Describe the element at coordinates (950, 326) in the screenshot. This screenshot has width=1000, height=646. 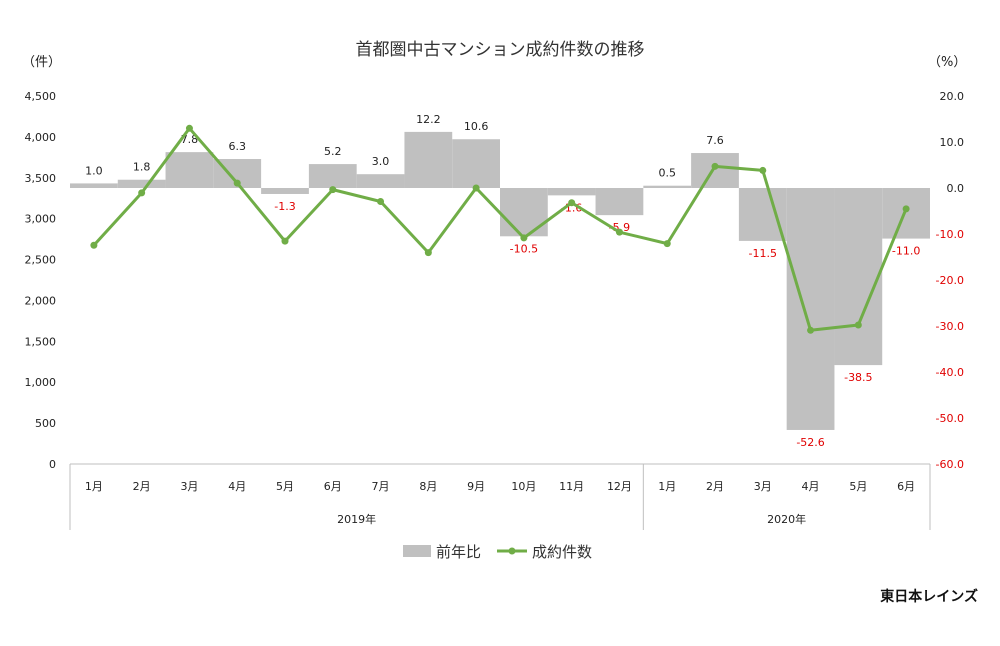
I see `right-tick-label: -30.0` at that location.